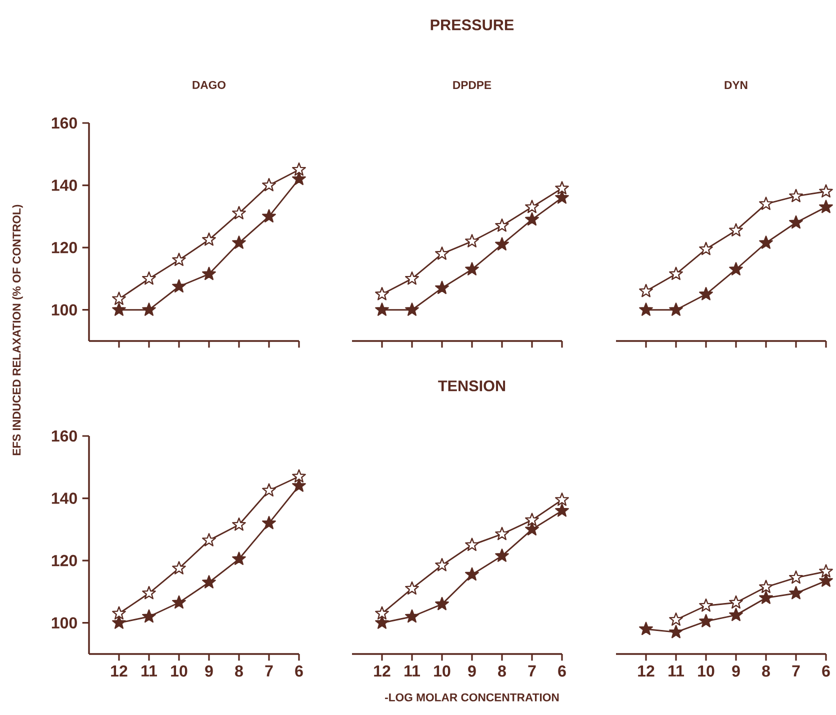  Describe the element at coordinates (472, 24) in the screenshot. I see `text: PRESSURE` at that location.